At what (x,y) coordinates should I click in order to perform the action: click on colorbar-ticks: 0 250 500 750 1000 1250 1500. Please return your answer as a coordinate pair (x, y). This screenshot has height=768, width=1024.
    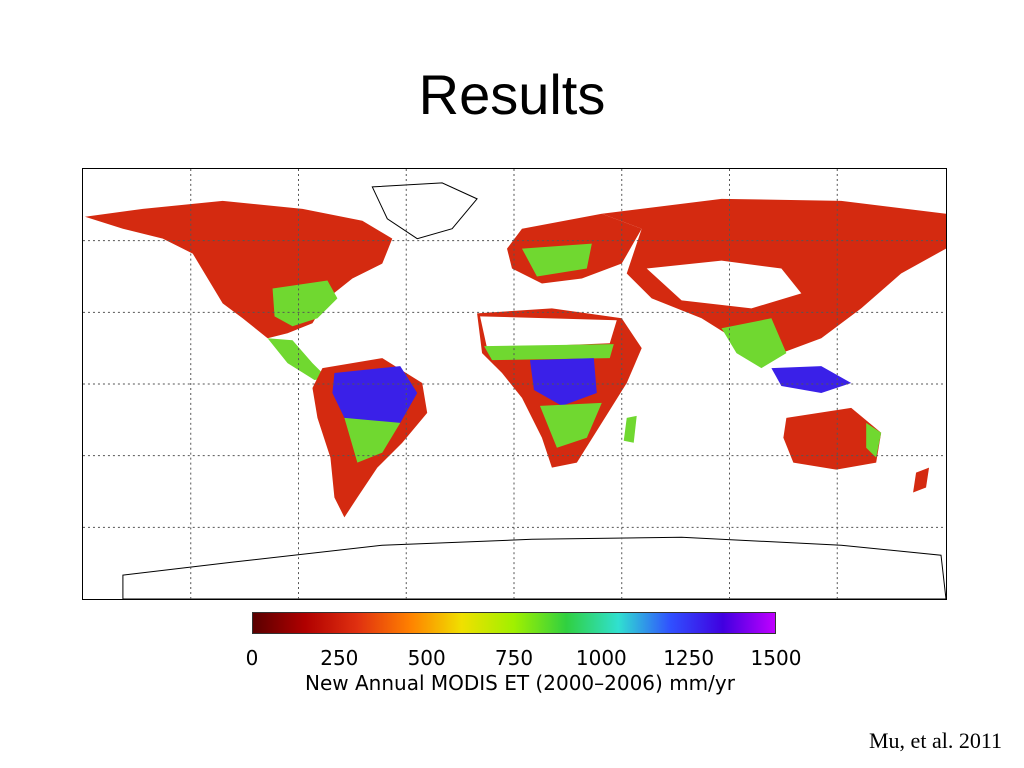
    Looking at the image, I should click on (520, 658).